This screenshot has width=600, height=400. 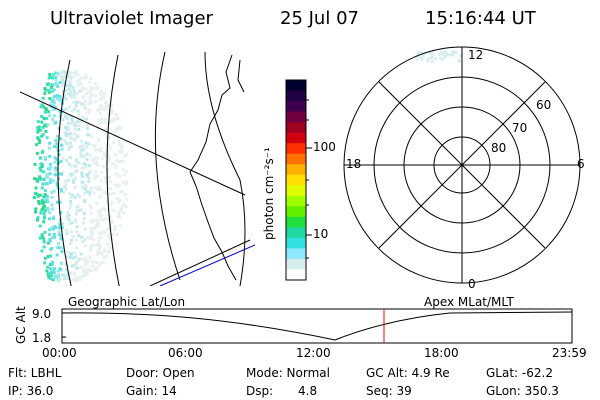 What do you see at coordinates (441, 353) in the screenshot?
I see `x-tick-1800: 18:00` at bounding box center [441, 353].